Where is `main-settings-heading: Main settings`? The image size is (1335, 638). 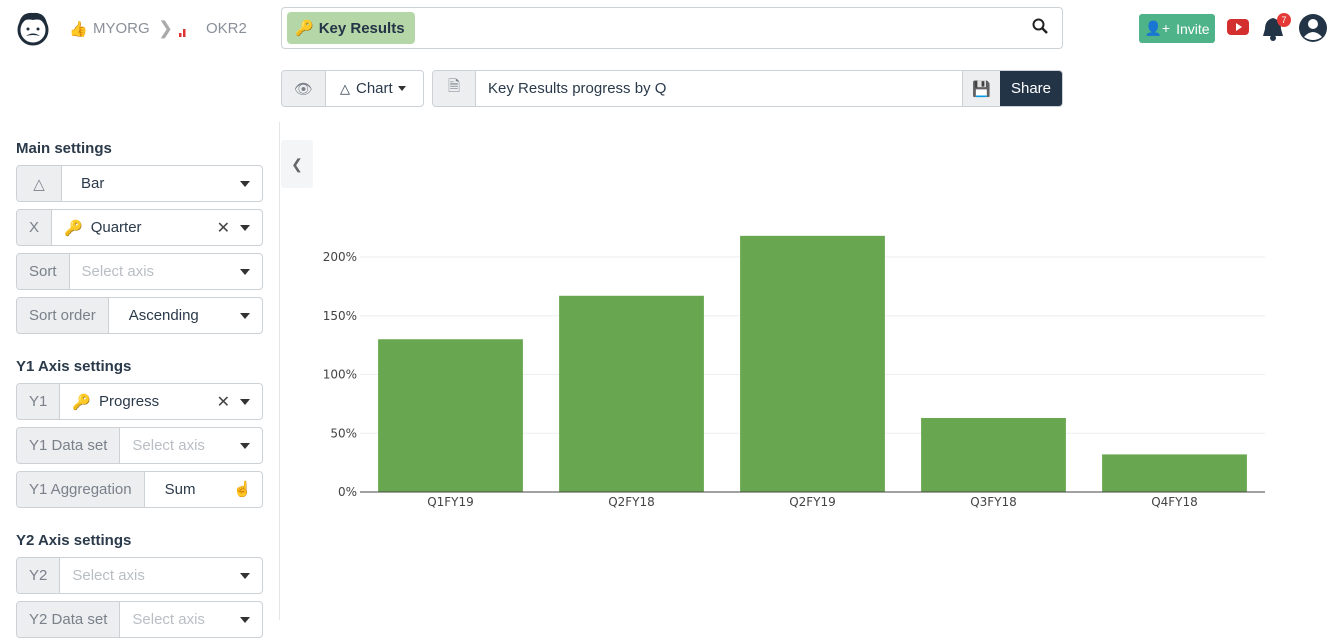 main-settings-heading: Main settings is located at coordinates (64, 148).